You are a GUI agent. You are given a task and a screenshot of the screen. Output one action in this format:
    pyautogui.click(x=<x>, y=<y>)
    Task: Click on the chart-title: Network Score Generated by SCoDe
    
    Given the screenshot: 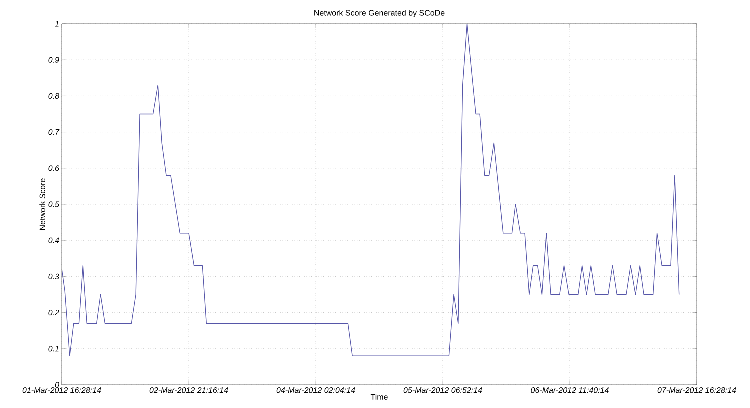 What is the action you would take?
    pyautogui.click(x=379, y=14)
    